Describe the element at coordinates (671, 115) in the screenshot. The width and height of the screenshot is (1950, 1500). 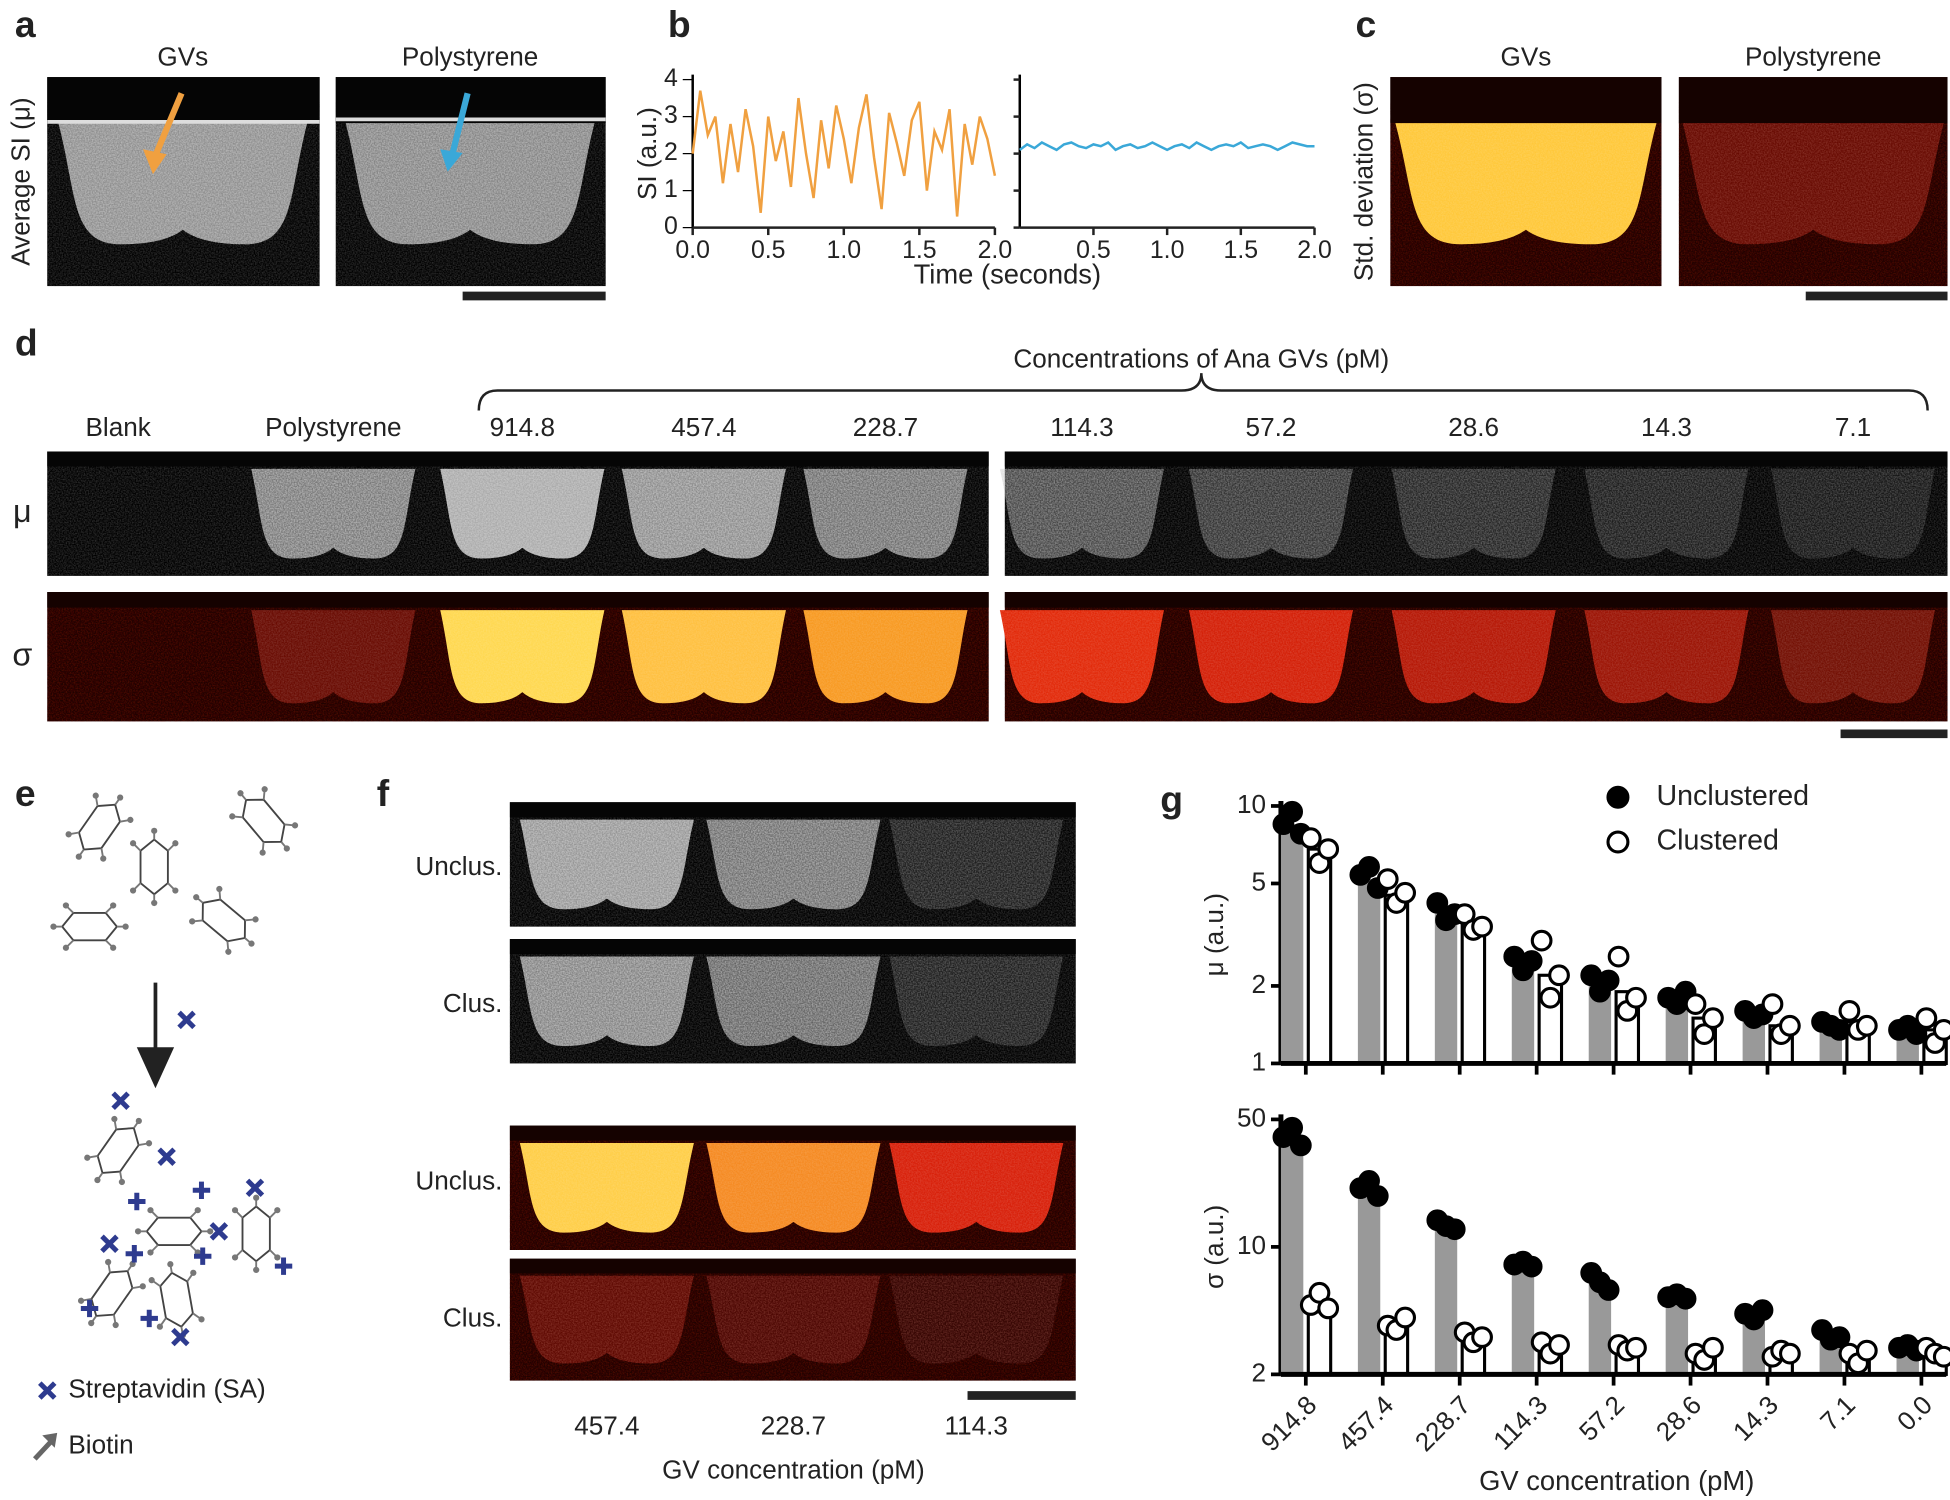
I see `y-tick-label: 3` at that location.